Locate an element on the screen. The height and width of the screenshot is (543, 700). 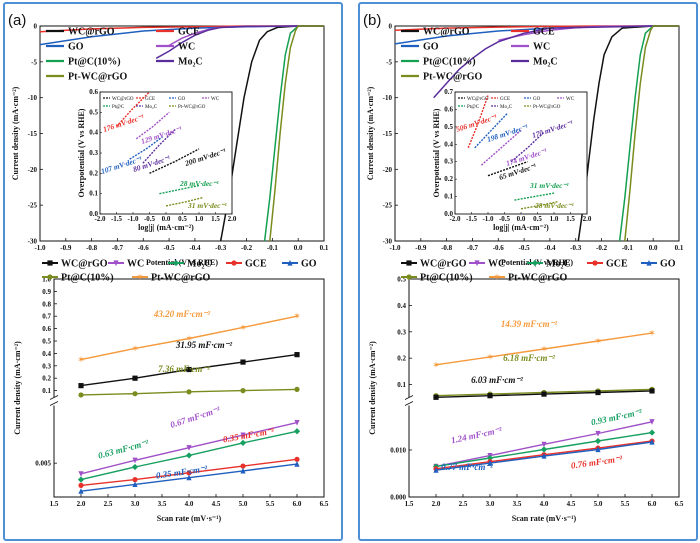
lsv-y-tick-label: 0 is located at coordinates (36, 27).